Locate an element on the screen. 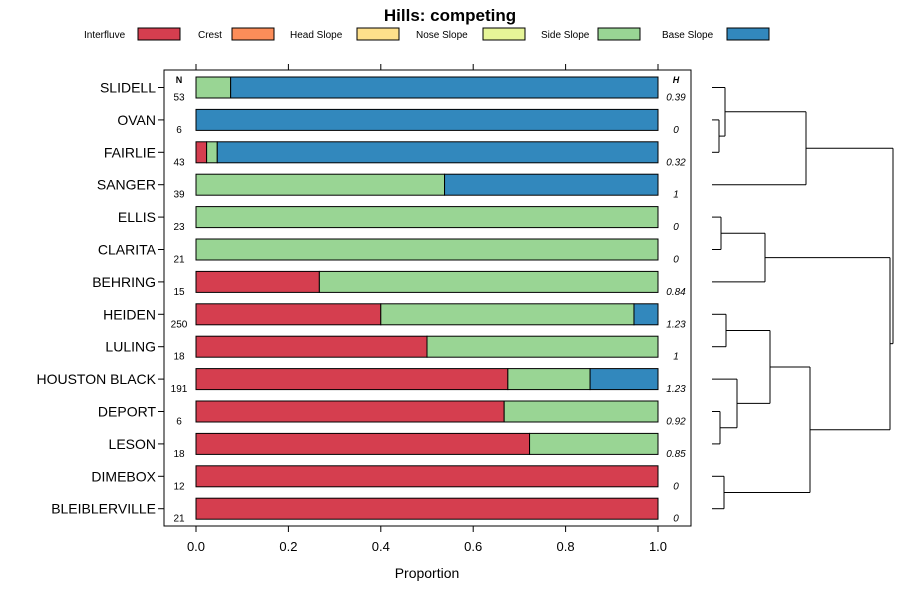  n-header: N is located at coordinates (179, 80).